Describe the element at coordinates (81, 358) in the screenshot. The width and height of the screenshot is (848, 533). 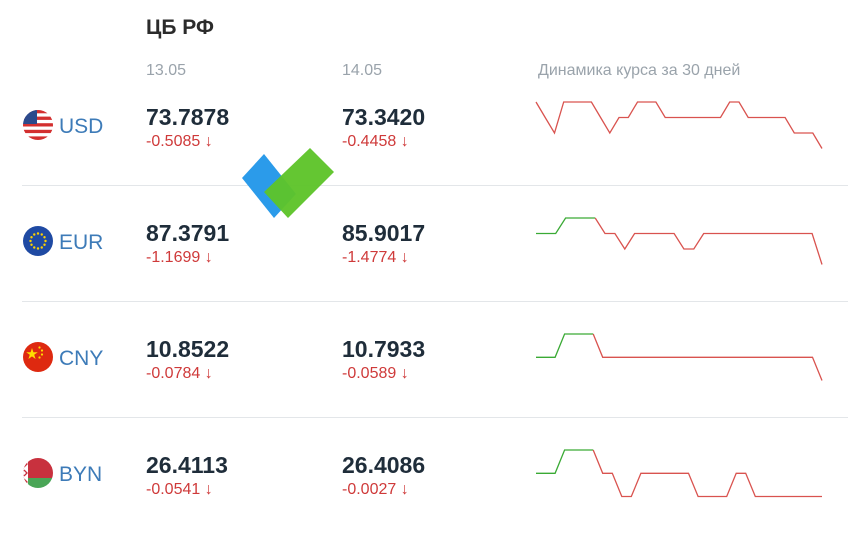
I see `currency-link-cny: CNY` at that location.